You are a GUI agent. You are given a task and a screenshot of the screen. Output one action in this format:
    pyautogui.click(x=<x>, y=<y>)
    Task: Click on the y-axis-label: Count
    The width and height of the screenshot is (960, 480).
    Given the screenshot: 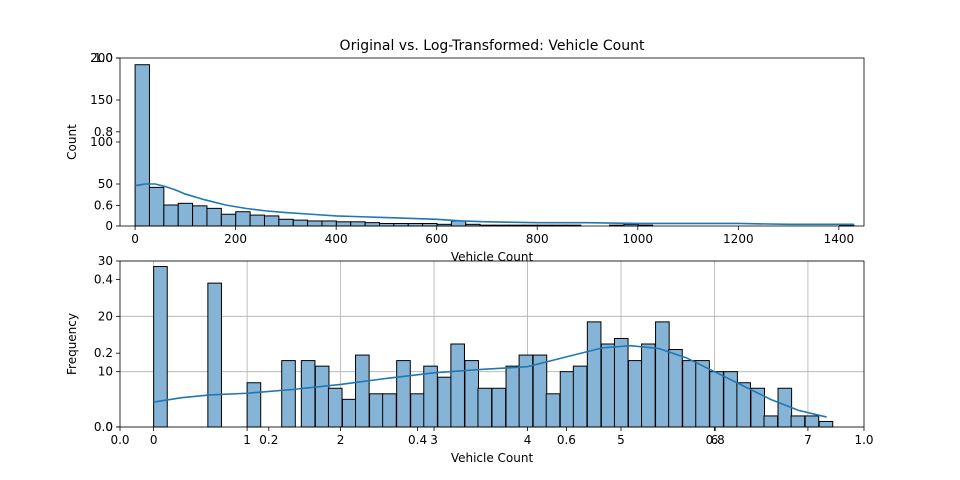 What is the action you would take?
    pyautogui.click(x=72, y=142)
    